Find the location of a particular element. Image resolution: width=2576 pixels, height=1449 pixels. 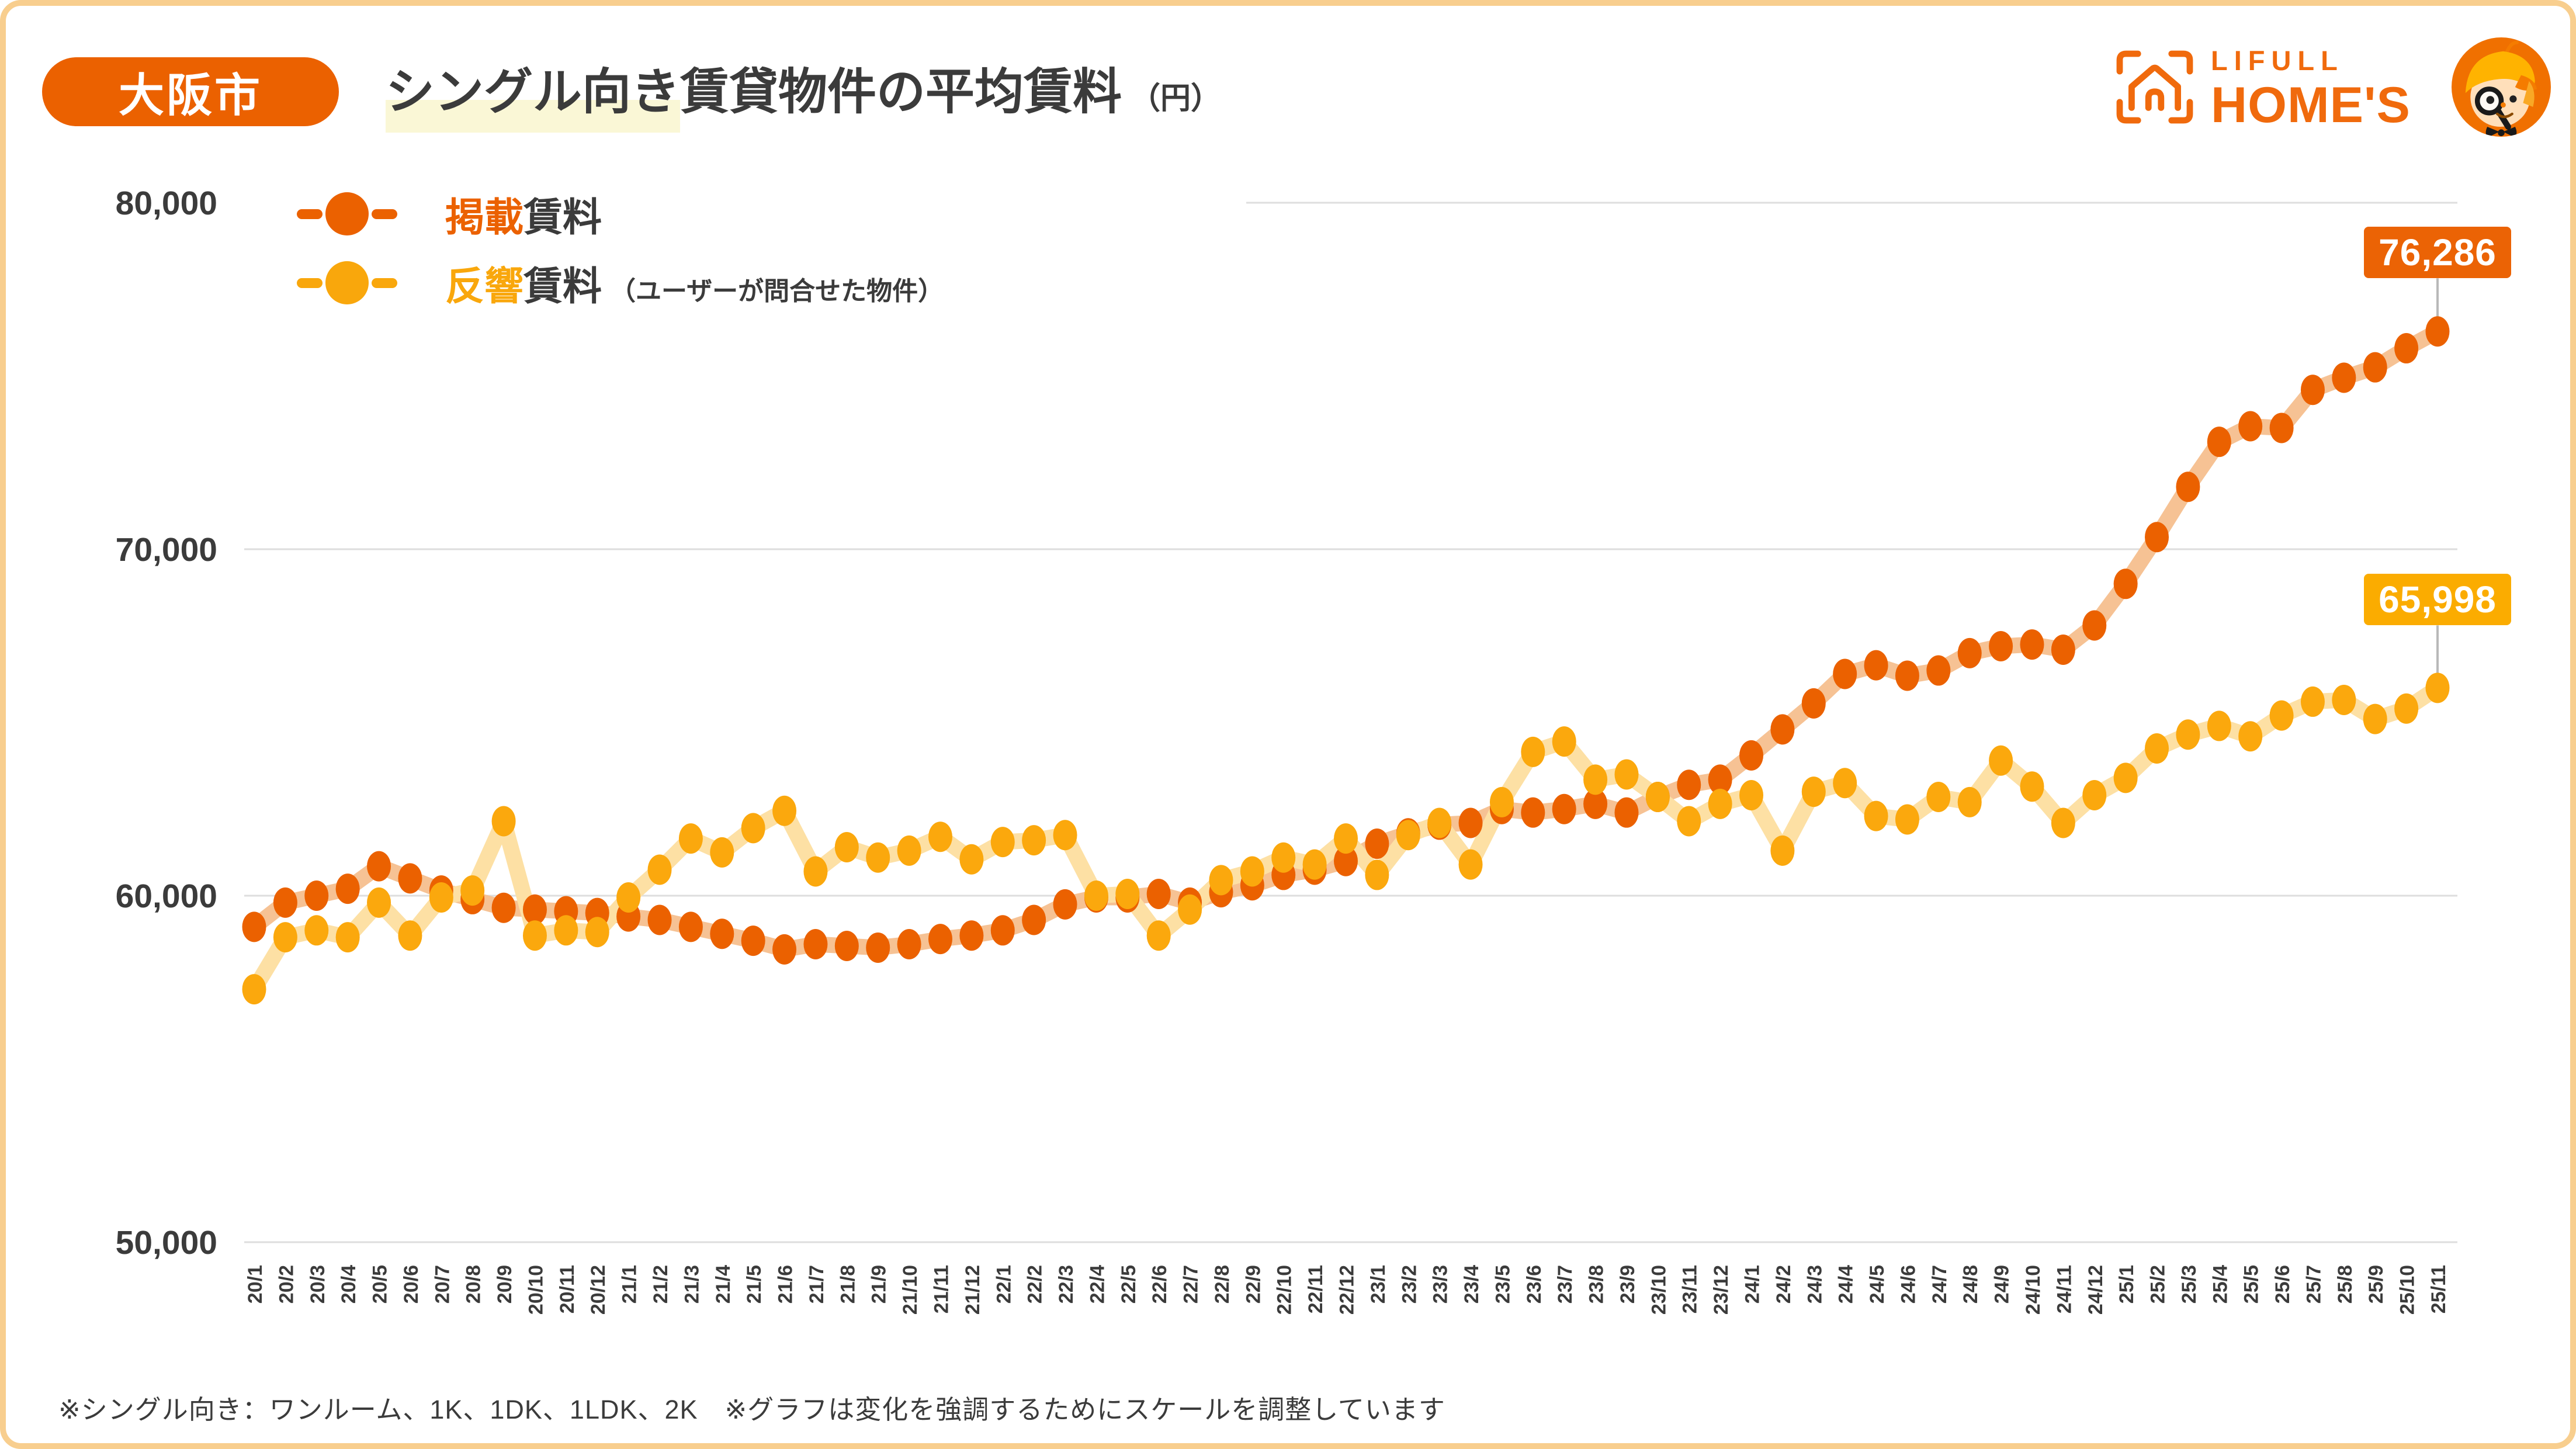

lifull-homes-house-icon is located at coordinates (2154, 87).